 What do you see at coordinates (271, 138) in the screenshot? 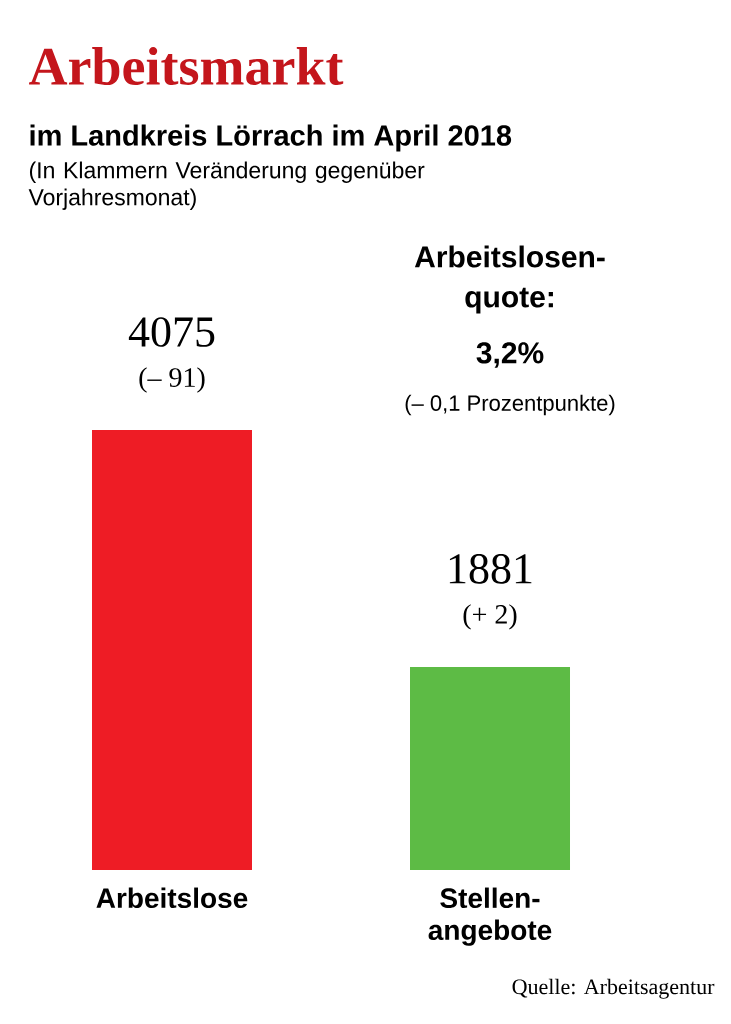
I see `chart-subtitle: im Landkreis Lörrach im April 2018` at bounding box center [271, 138].